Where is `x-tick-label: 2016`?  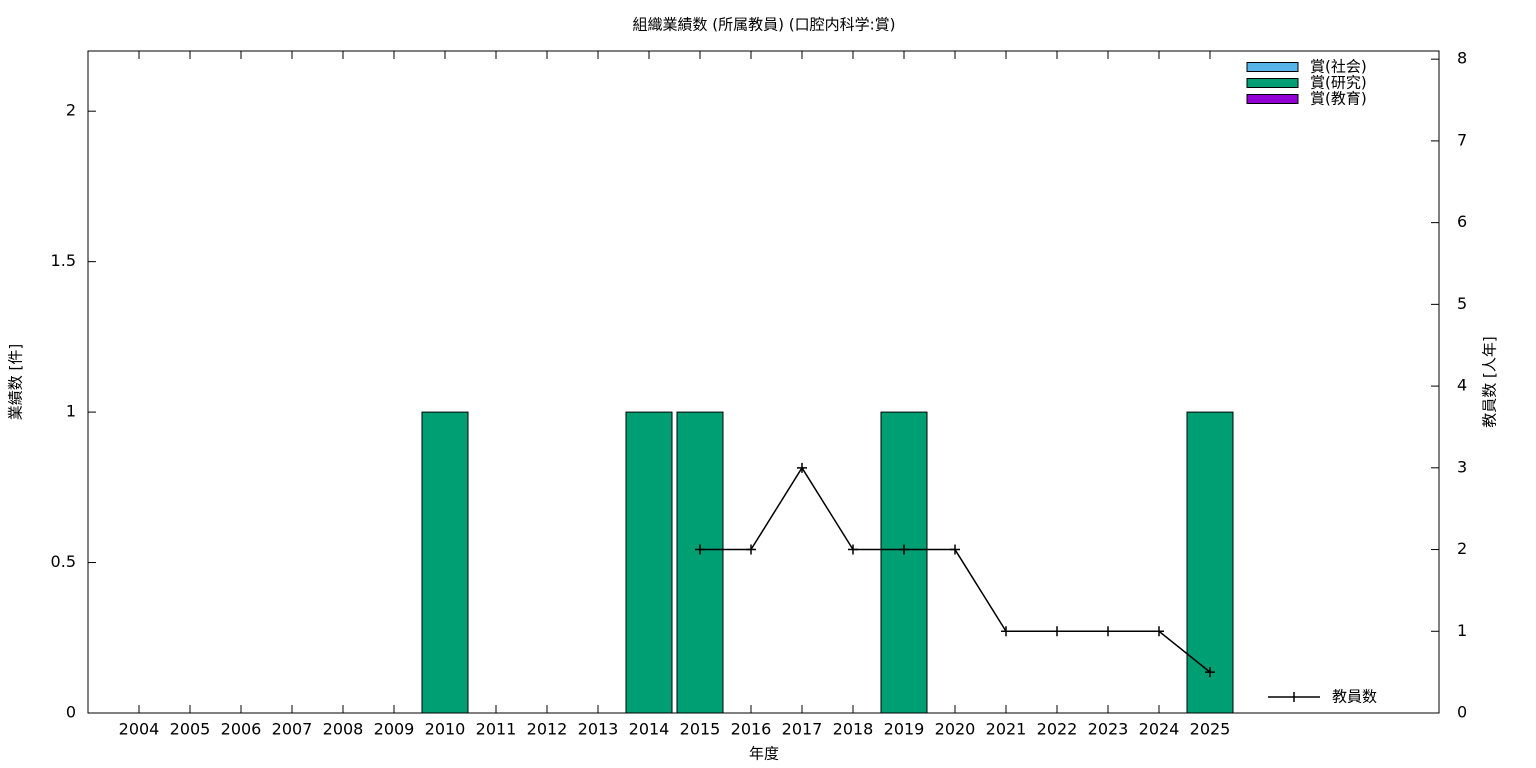 x-tick-label: 2016 is located at coordinates (751, 729).